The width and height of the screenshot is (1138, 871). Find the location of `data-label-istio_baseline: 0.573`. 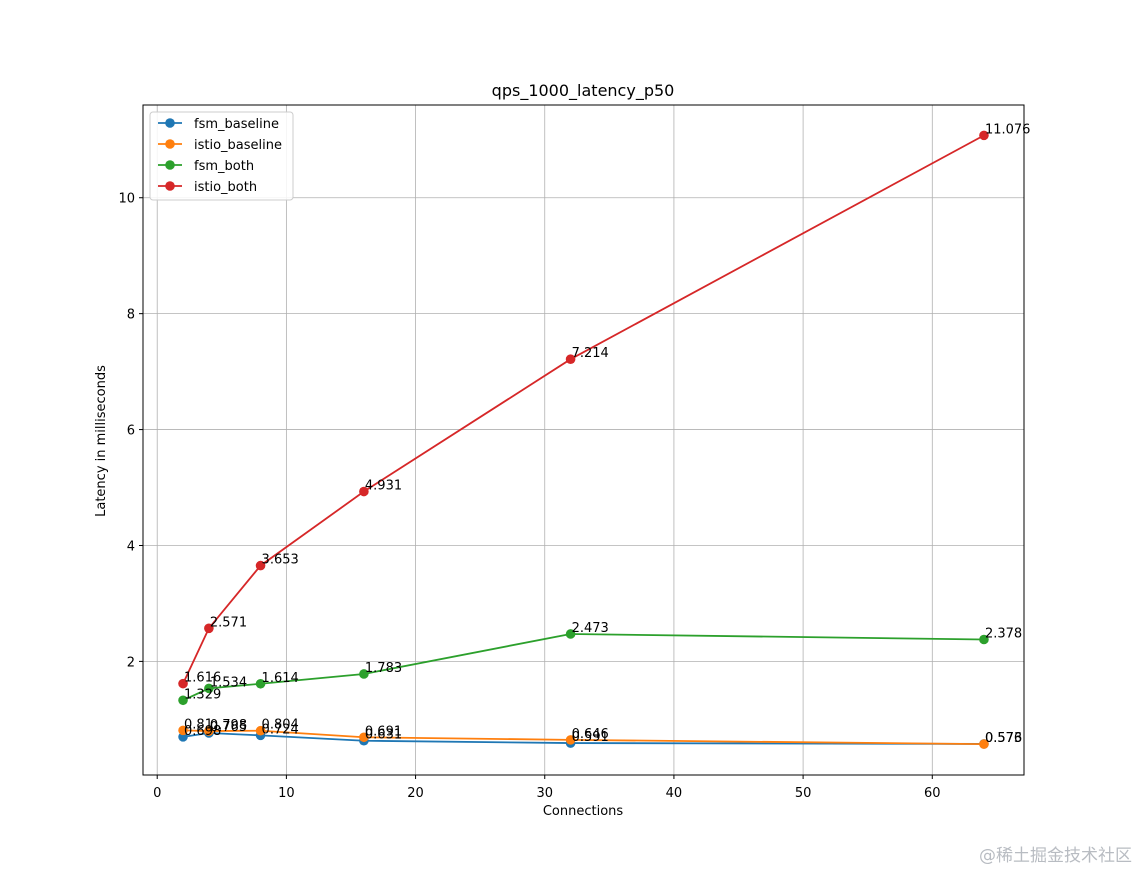

data-label-istio_baseline: 0.573 is located at coordinates (1003, 738).